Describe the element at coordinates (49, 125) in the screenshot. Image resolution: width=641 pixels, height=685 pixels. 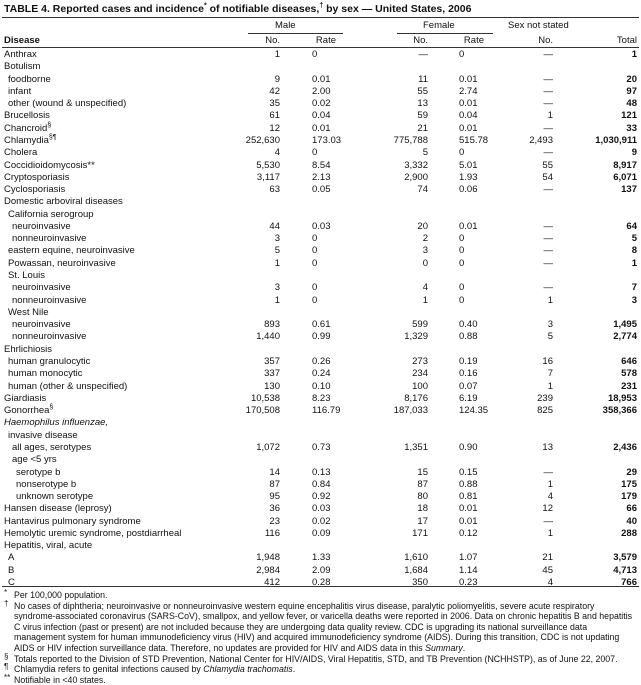
I see `footnote-mark: §` at that location.